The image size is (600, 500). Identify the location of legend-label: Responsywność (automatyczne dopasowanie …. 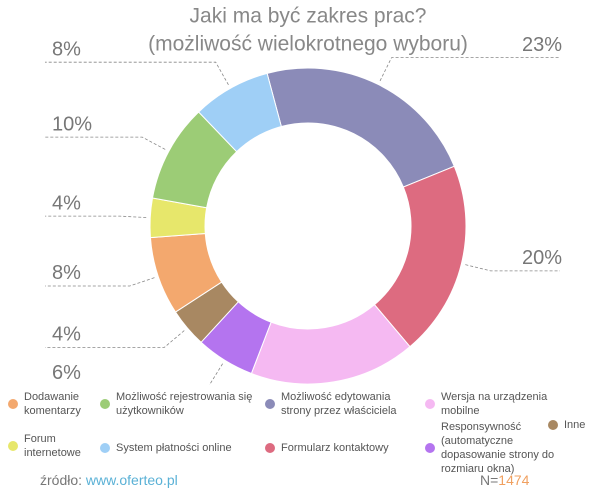
(498, 448).